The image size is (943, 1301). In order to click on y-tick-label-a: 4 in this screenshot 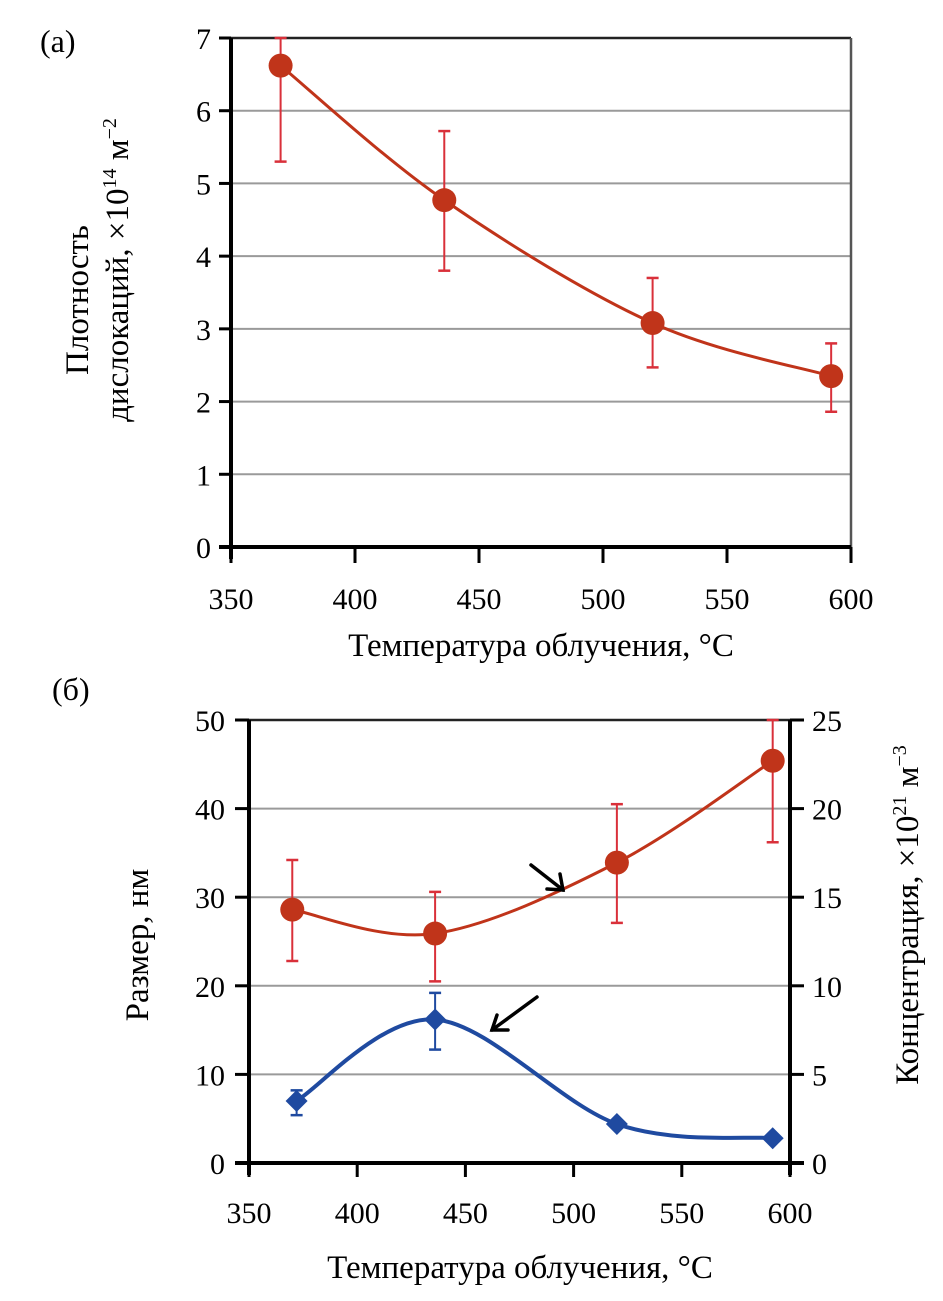, I will do `click(203, 257)`.